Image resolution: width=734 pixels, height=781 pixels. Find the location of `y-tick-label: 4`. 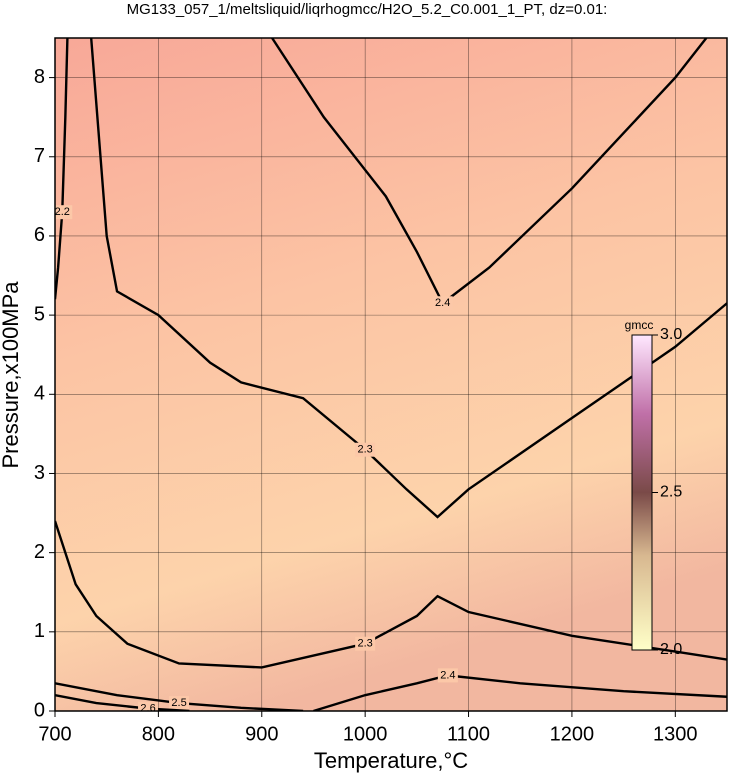

y-tick-label: 4 is located at coordinates (39, 394).